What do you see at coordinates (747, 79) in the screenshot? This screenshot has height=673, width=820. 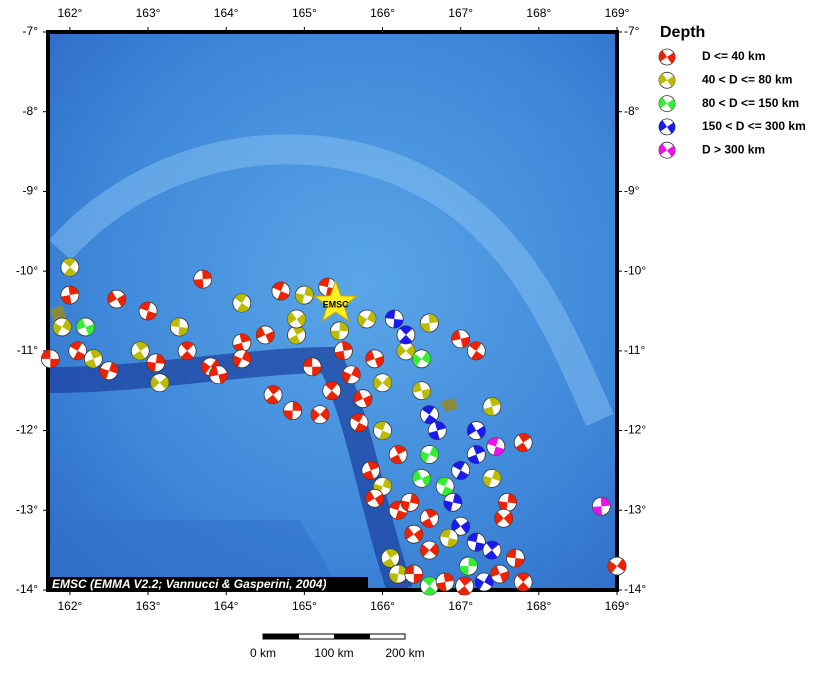 I see `legend-label: 40 < D <= 80 km` at bounding box center [747, 79].